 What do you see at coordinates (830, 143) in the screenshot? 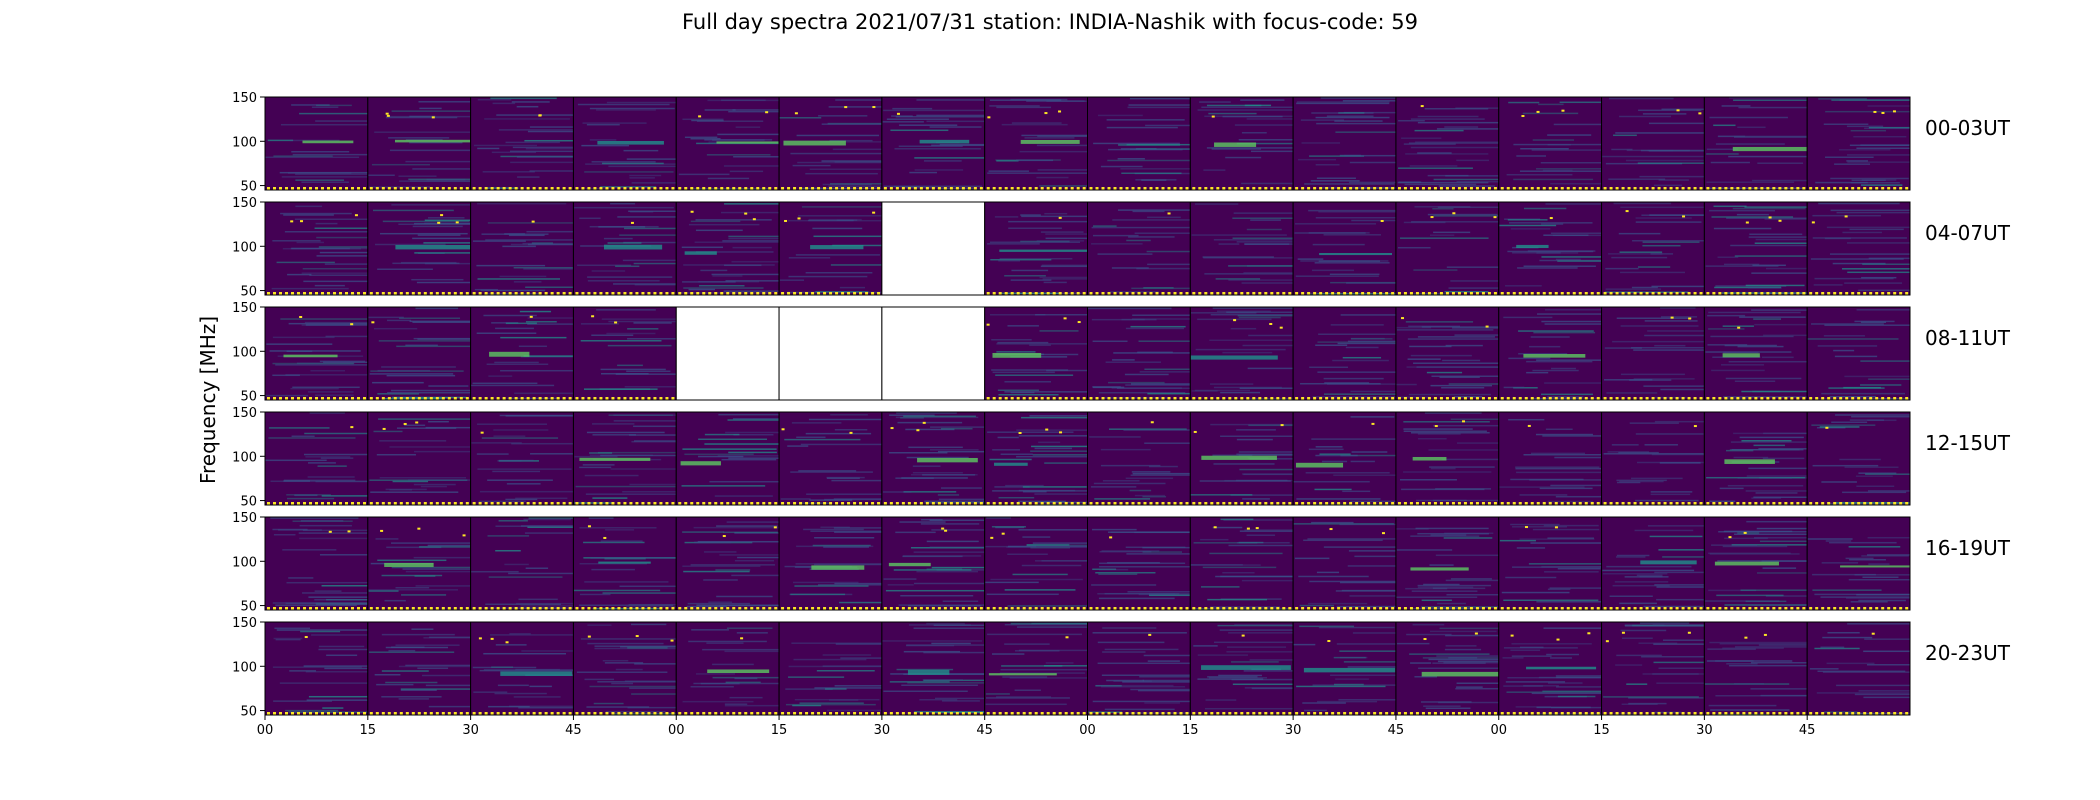
I see `spectrum-panel` at bounding box center [830, 143].